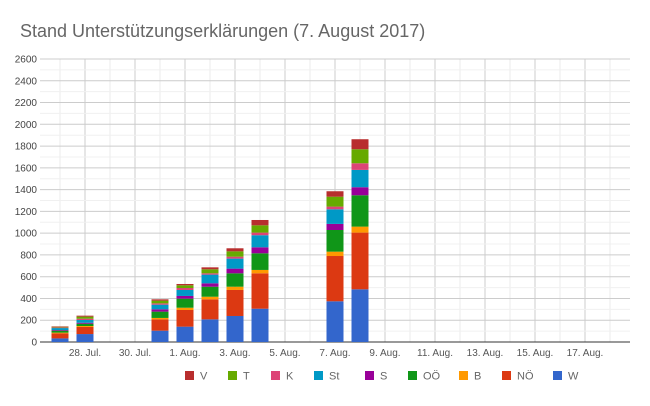 Image resolution: width=650 pixels, height=406 pixels. Describe the element at coordinates (412, 375) in the screenshot. I see `legend-swatch-oö` at that location.